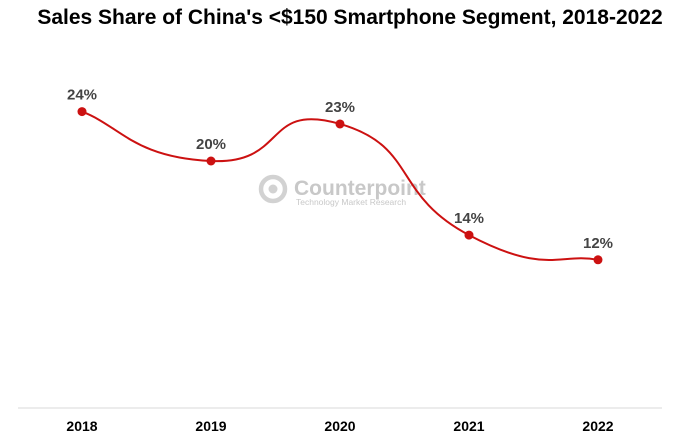  Describe the element at coordinates (210, 426) in the screenshot. I see `x-tick-label-2019: 2019` at that location.